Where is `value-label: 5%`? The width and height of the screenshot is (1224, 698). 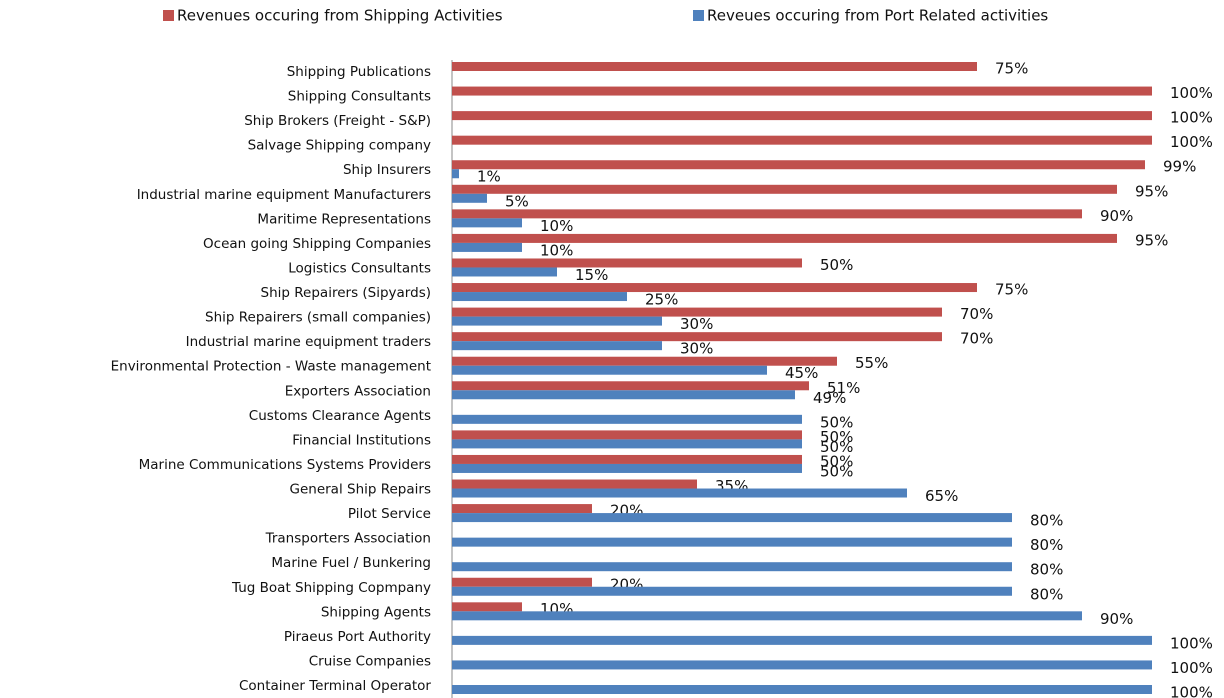
value-label: 5% is located at coordinates (517, 201).